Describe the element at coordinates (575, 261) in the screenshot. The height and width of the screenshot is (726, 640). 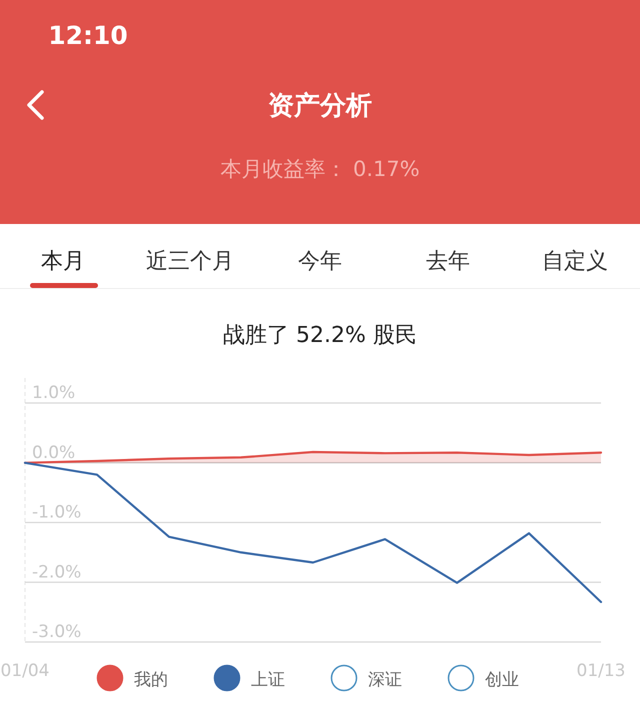
I see `text: 自定义` at that location.